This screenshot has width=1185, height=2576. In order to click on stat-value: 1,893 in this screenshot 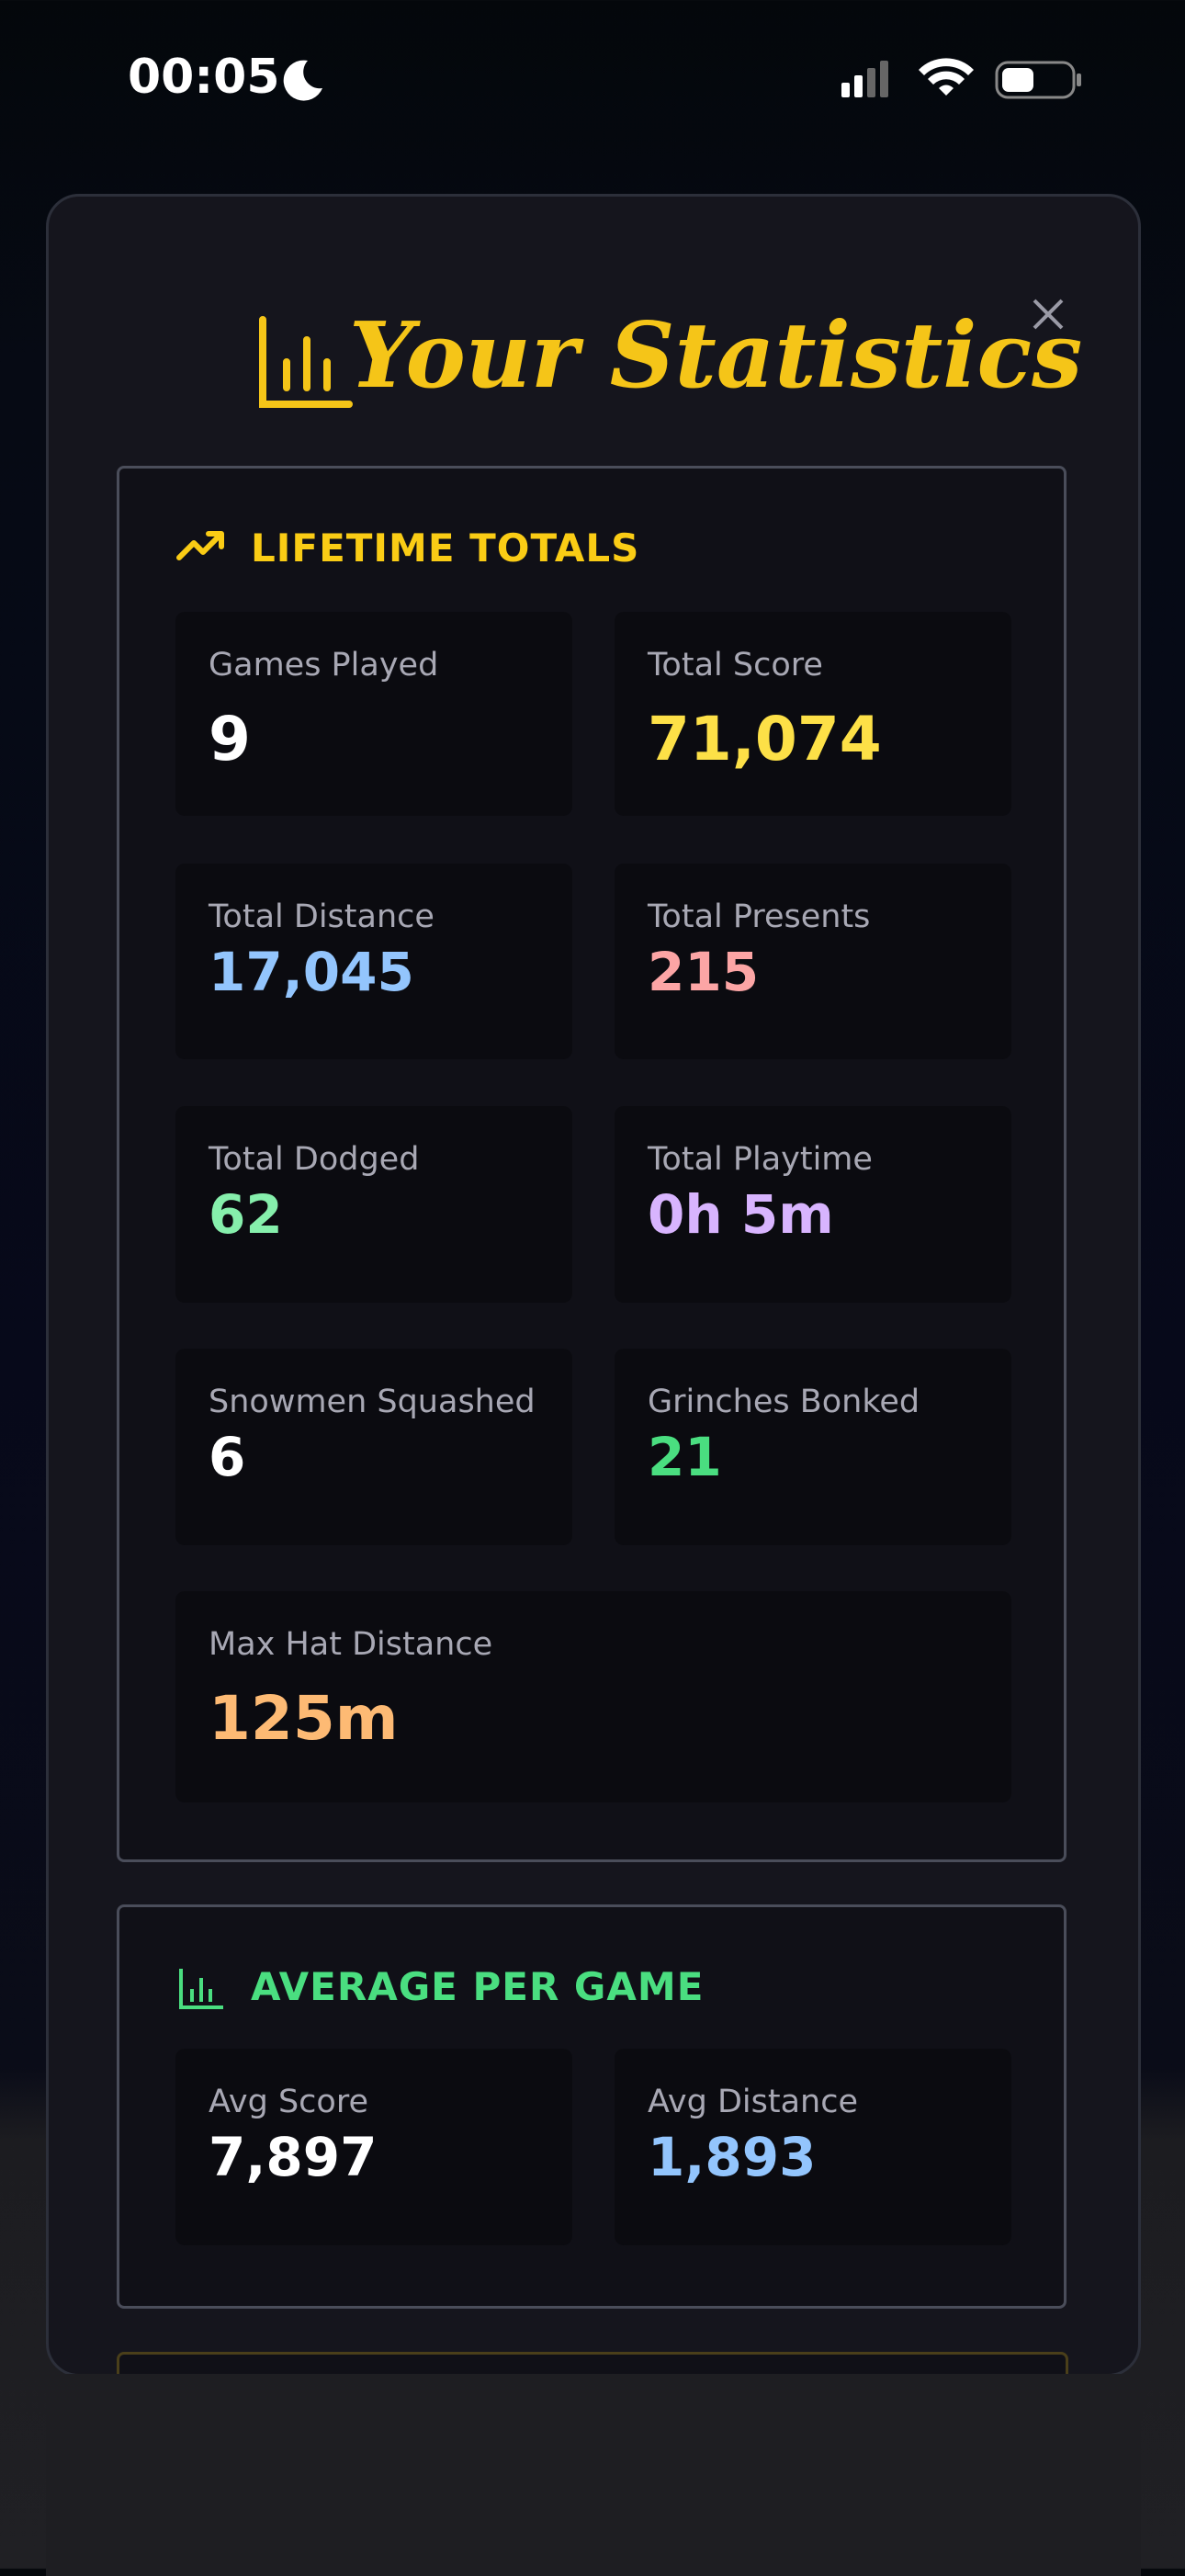, I will do `click(732, 2157)`.